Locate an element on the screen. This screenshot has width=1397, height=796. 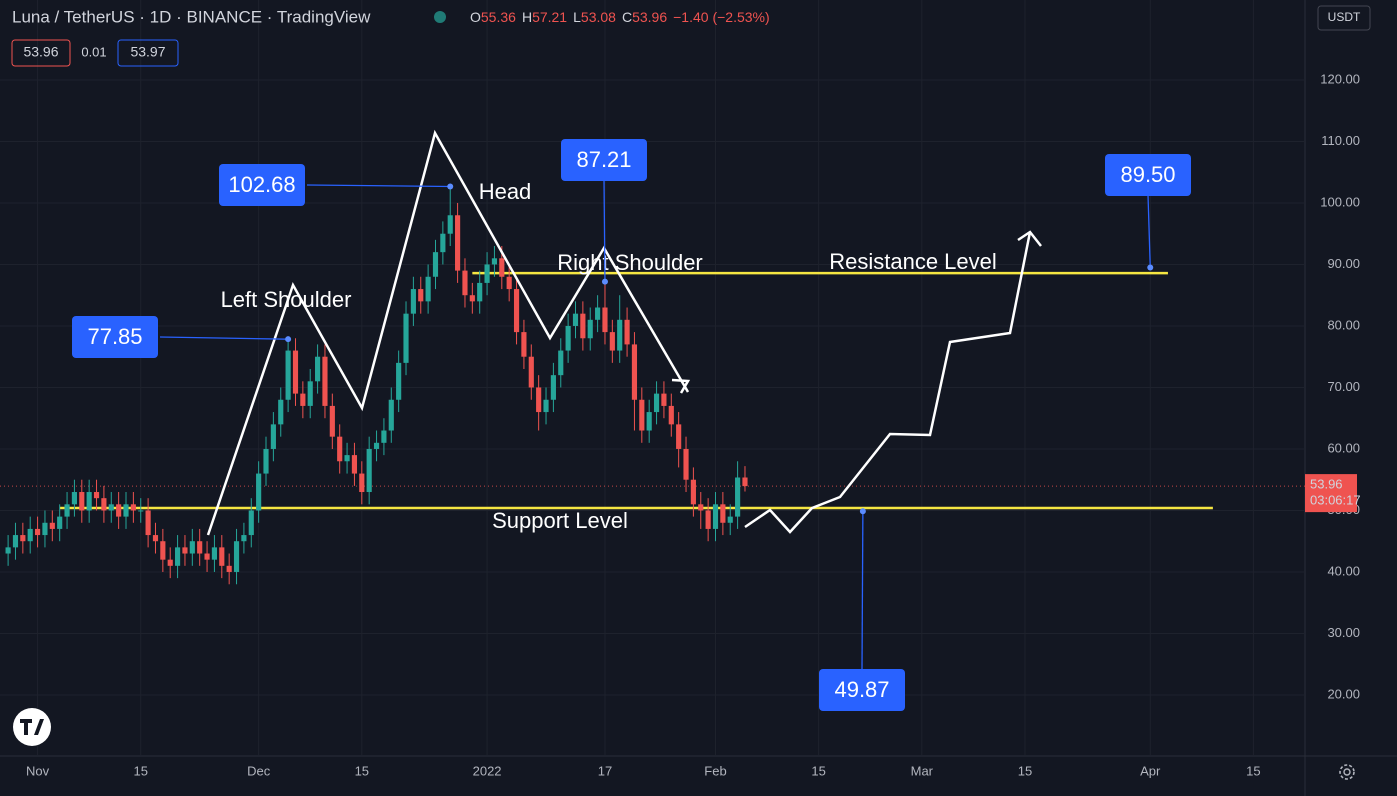
ohlc-value: 53.96 is located at coordinates (649, 17).